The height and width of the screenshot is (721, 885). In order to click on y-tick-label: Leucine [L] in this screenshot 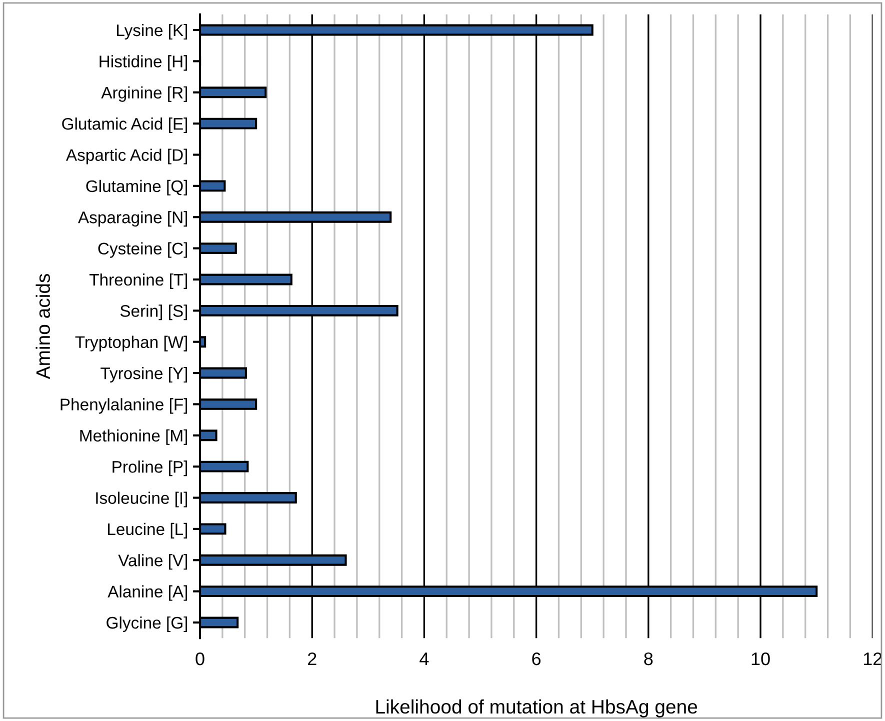, I will do `click(148, 530)`.